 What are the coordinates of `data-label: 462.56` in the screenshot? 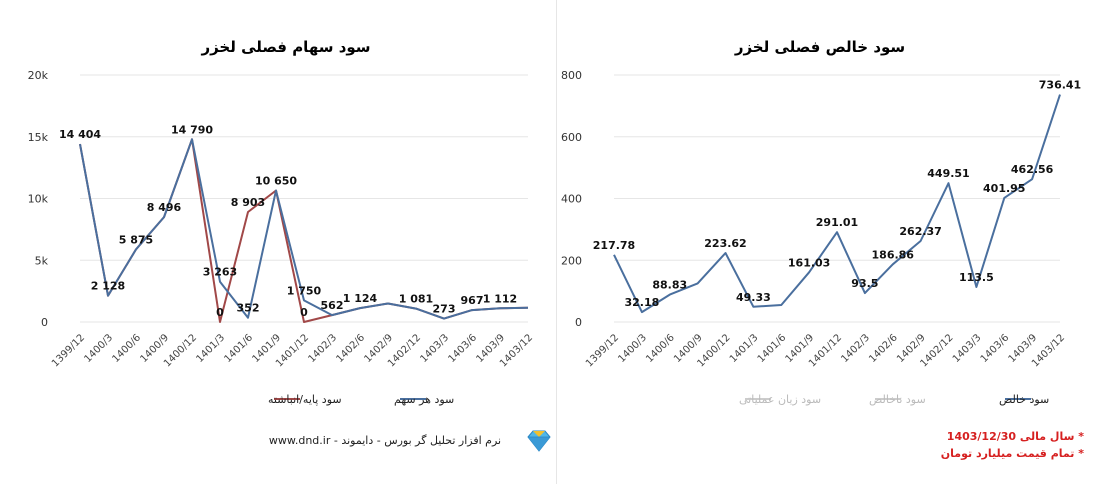 It's located at (1032, 169).